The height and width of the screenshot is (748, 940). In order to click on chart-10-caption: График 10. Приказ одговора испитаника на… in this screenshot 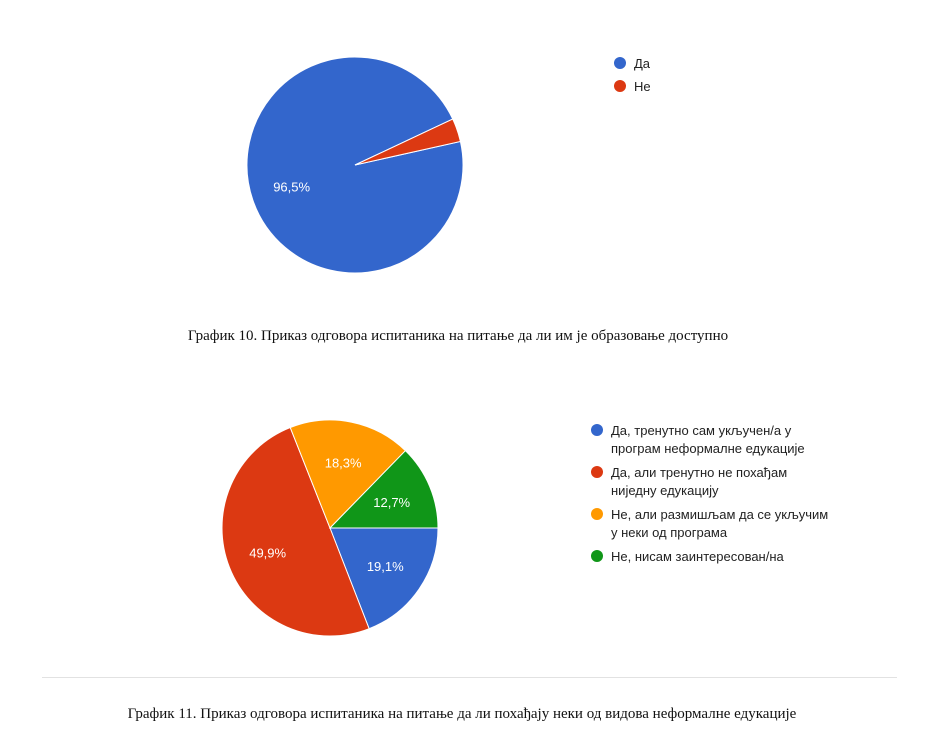, I will do `click(458, 336)`.